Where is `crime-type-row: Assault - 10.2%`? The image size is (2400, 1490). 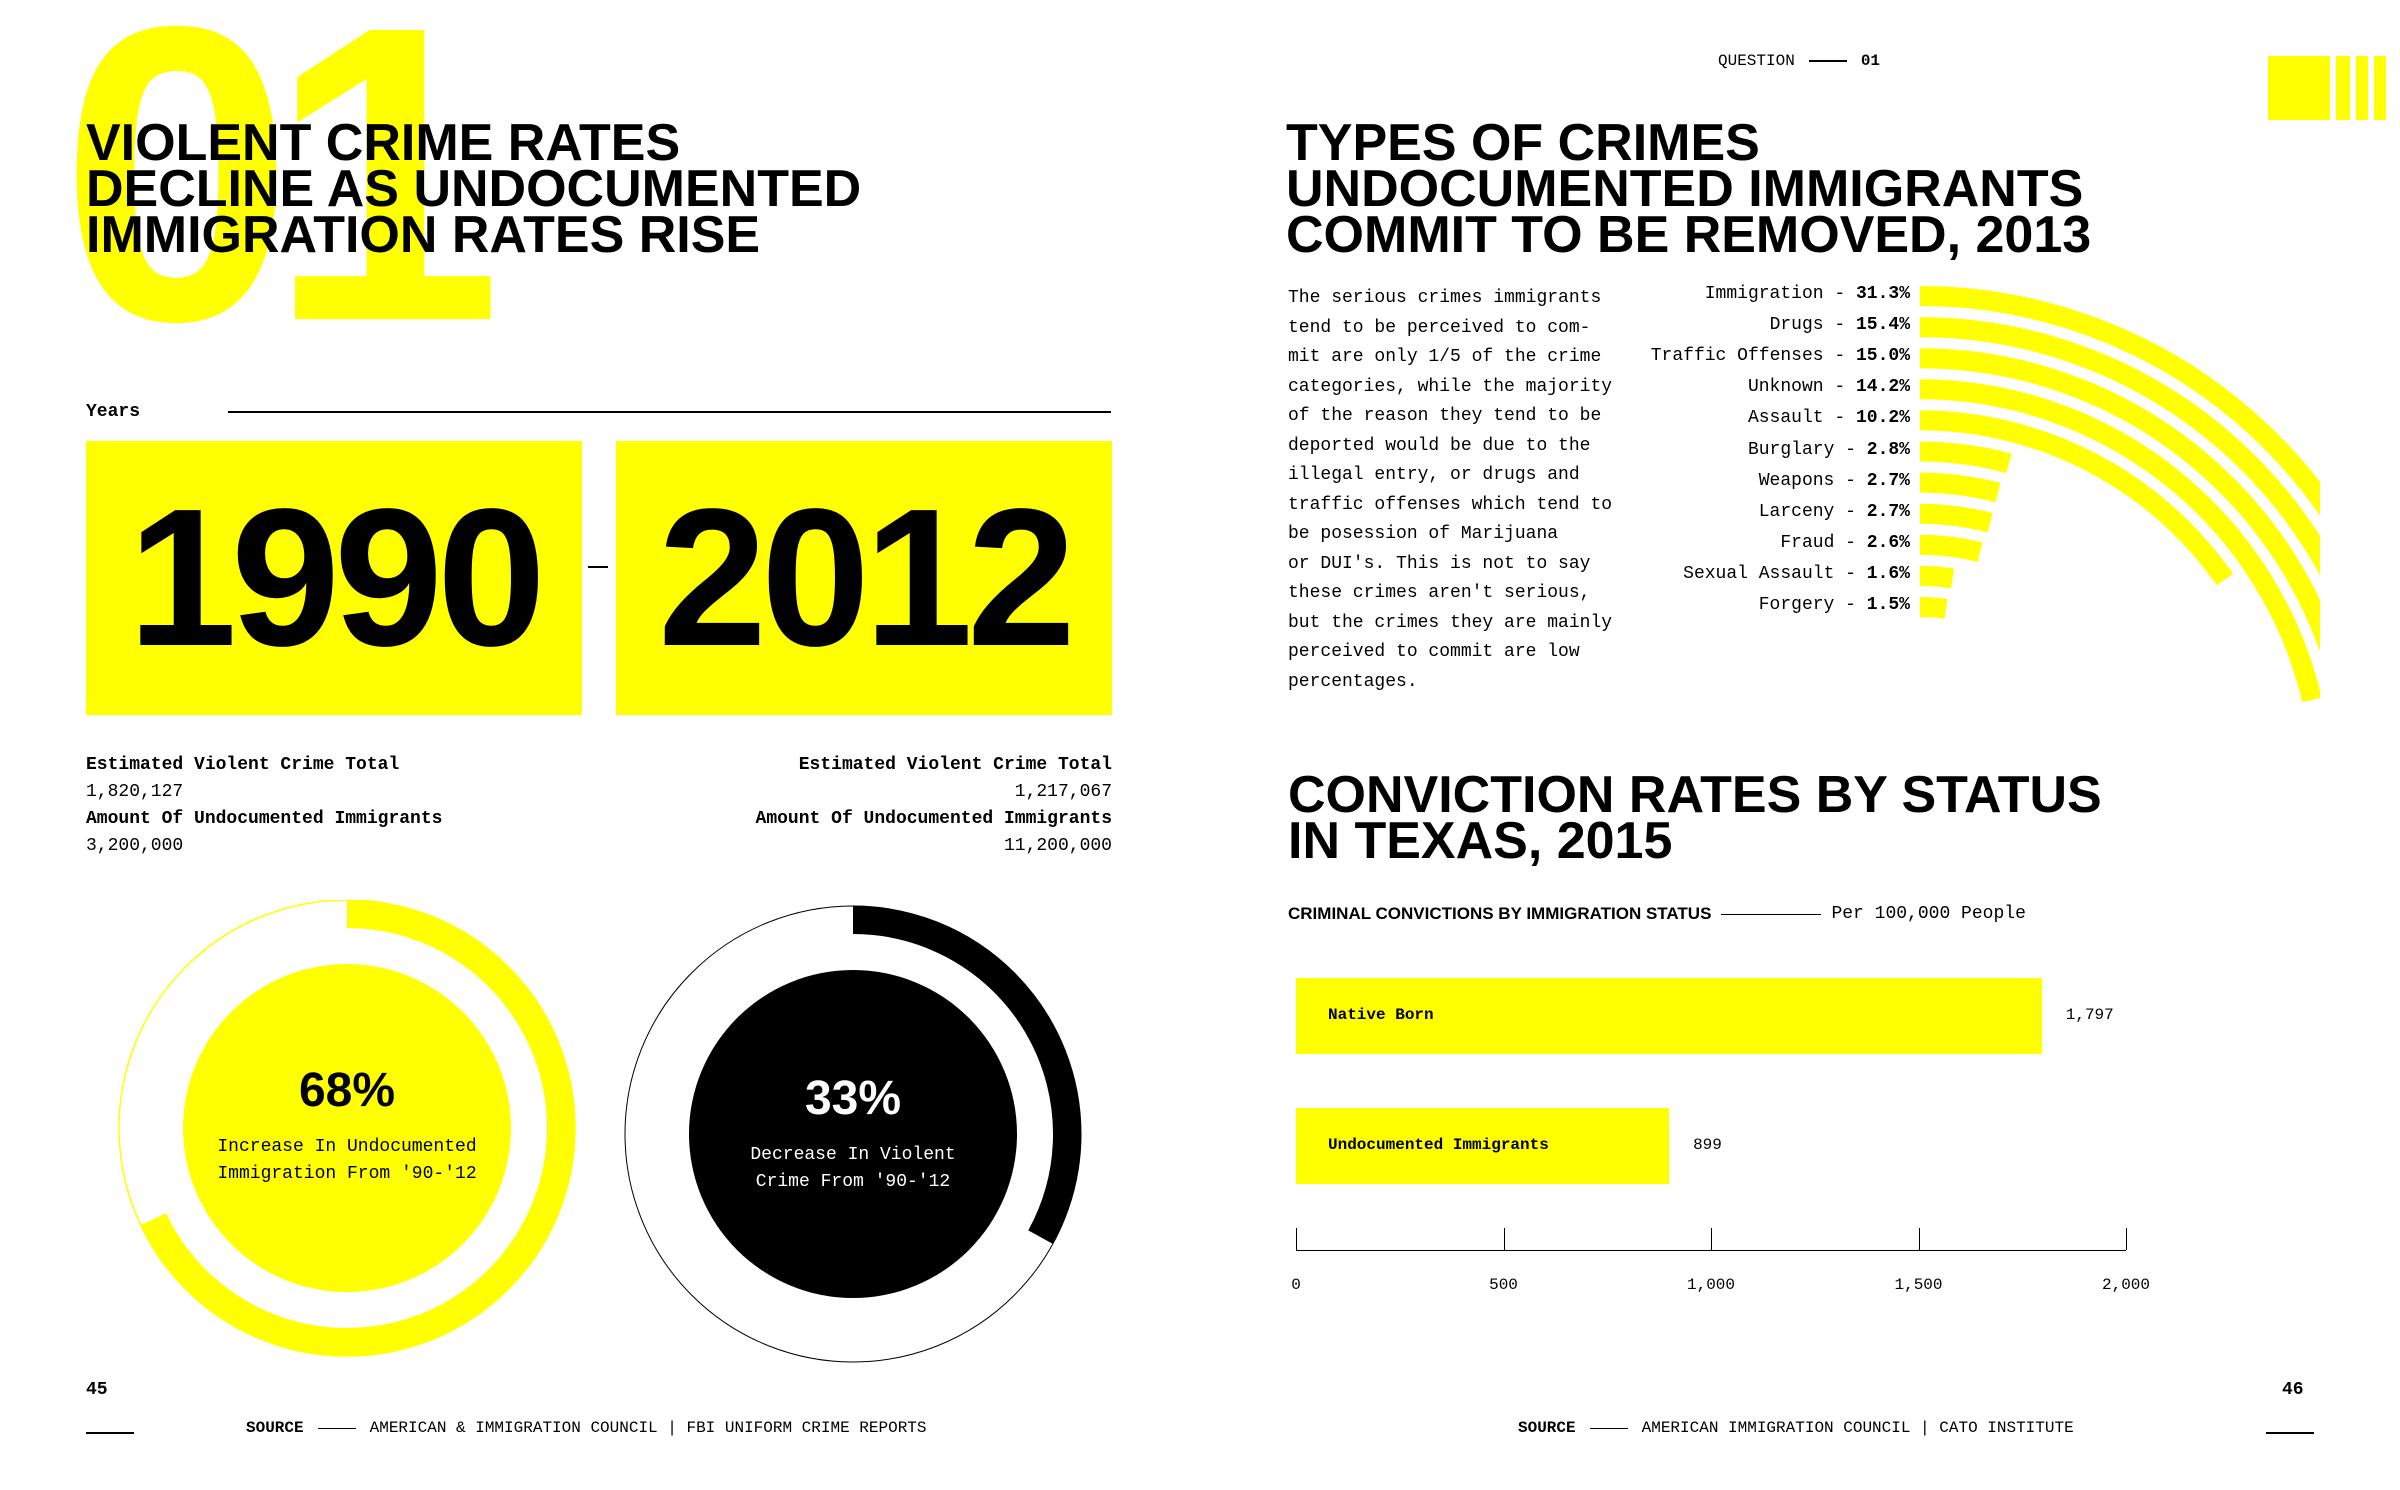
crime-type-row: Assault - 10.2% is located at coordinates (1760, 418).